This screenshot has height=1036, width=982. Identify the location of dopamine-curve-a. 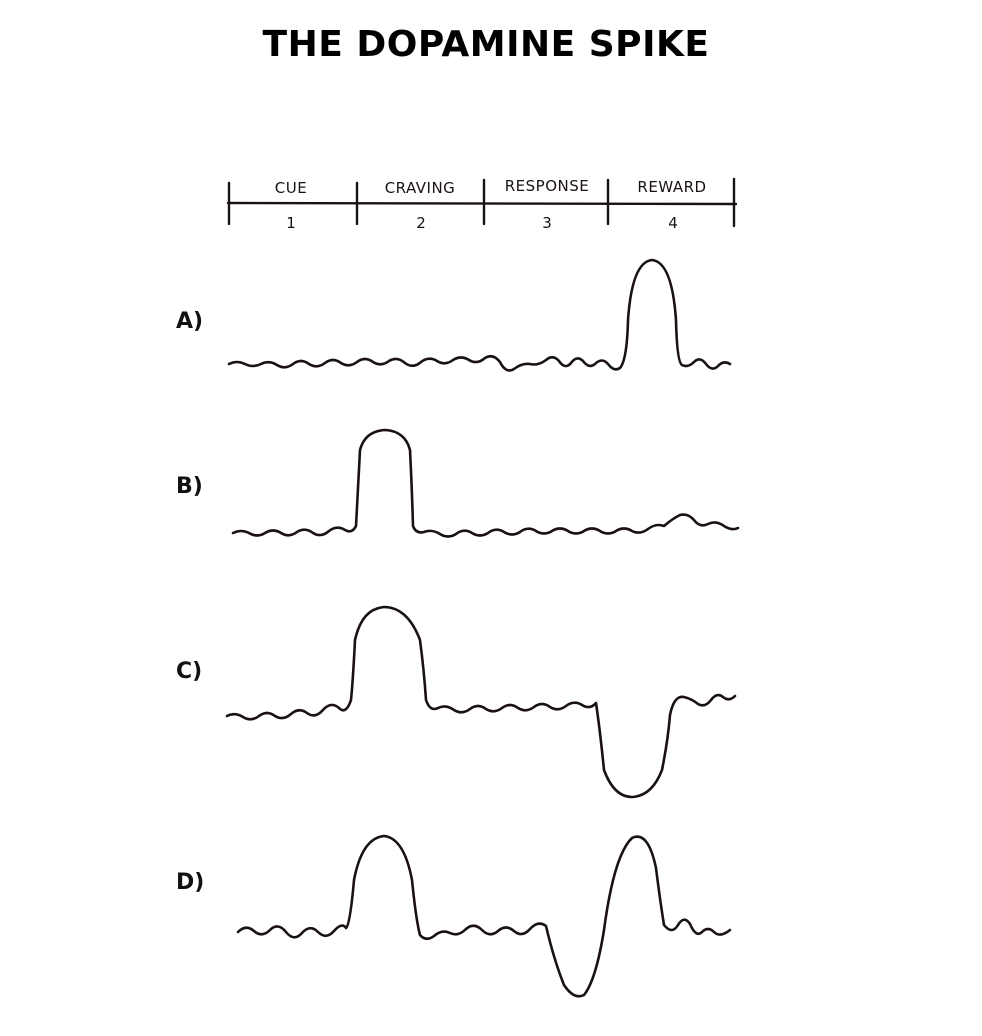
(479, 315).